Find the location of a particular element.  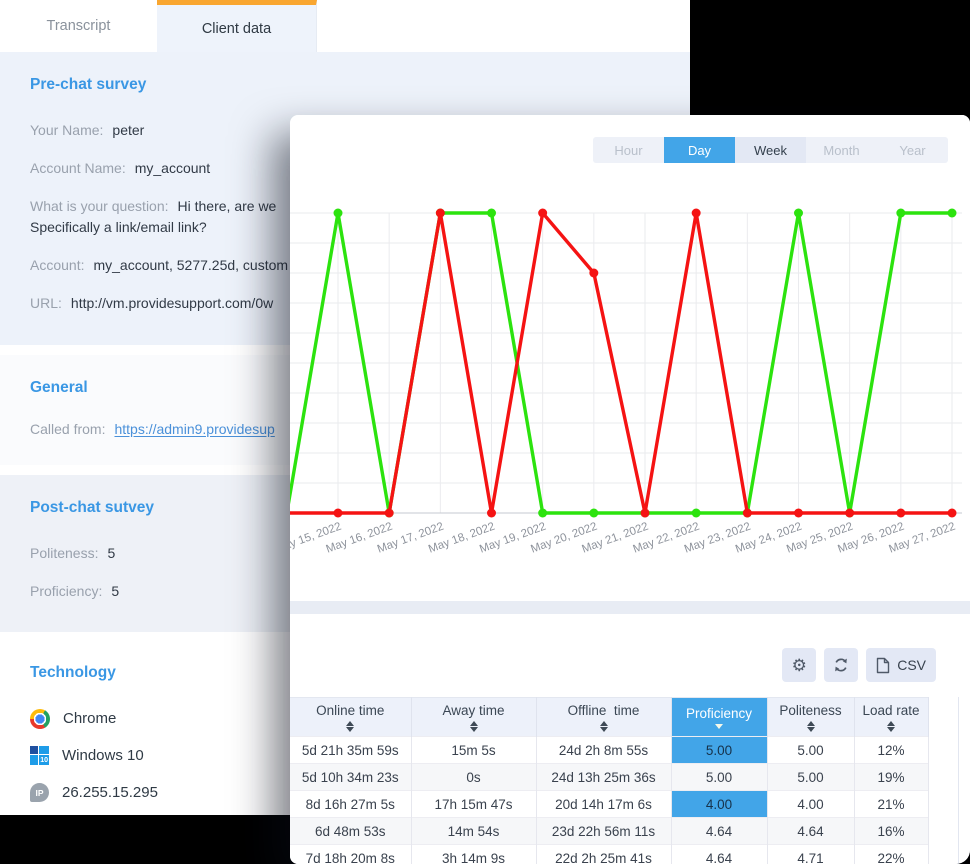

range-tab-group: Hour Day Week Month Year is located at coordinates (770, 150).